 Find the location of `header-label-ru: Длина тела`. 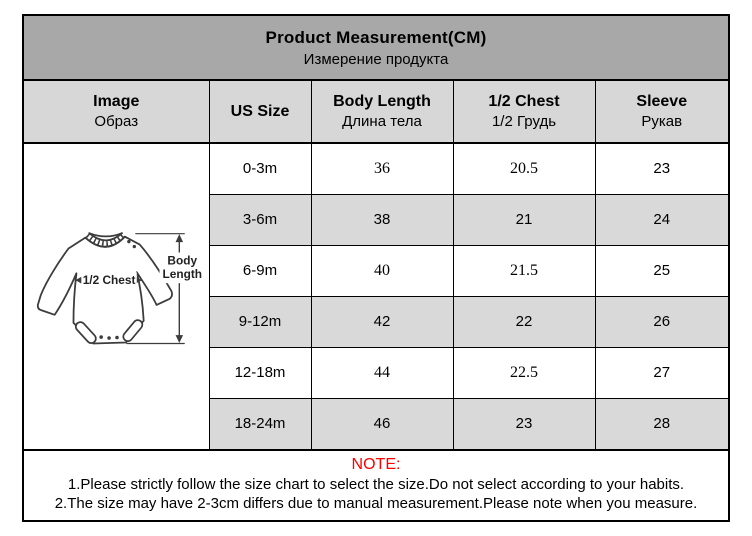

header-label-ru: Длина тела is located at coordinates (382, 121).